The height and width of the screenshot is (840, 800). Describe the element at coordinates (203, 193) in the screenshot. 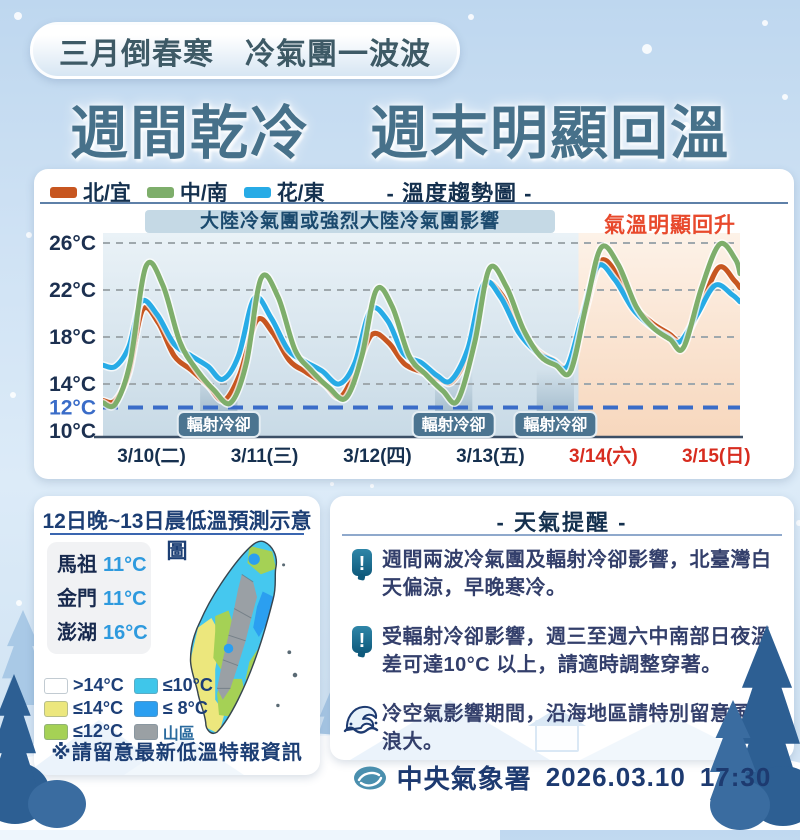

I see `legend-label: 中/南` at that location.